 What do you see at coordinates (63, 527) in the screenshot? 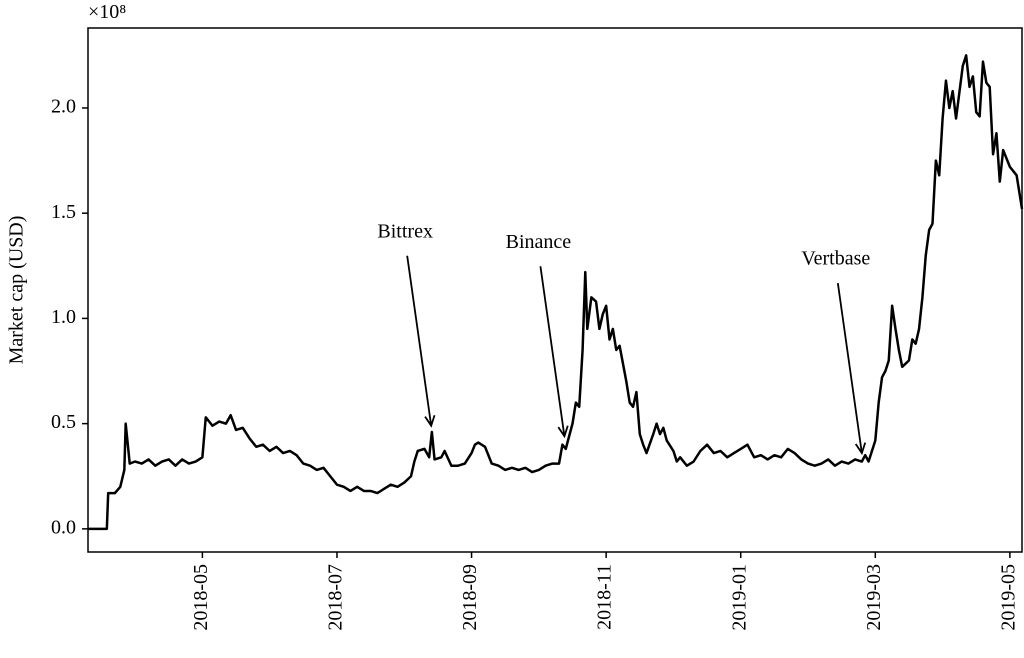
I see `y-tick-label: 0.0` at bounding box center [63, 527].